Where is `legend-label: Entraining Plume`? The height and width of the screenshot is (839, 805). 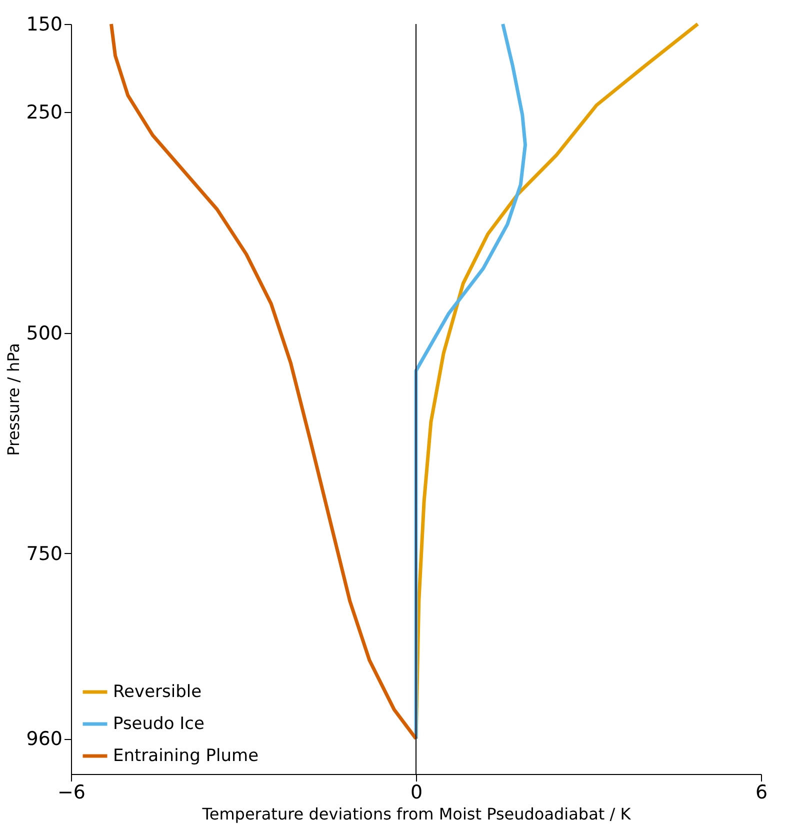 legend-label: Entraining Plume is located at coordinates (186, 756).